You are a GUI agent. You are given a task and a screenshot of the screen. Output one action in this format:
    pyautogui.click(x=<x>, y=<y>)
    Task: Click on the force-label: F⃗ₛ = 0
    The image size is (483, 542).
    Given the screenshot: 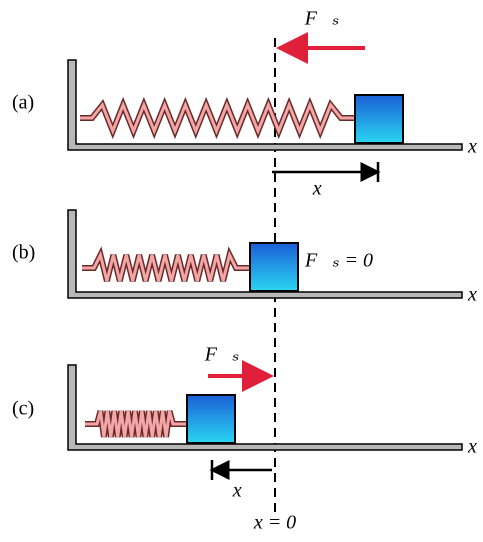 What is the action you would take?
    pyautogui.click(x=338, y=261)
    